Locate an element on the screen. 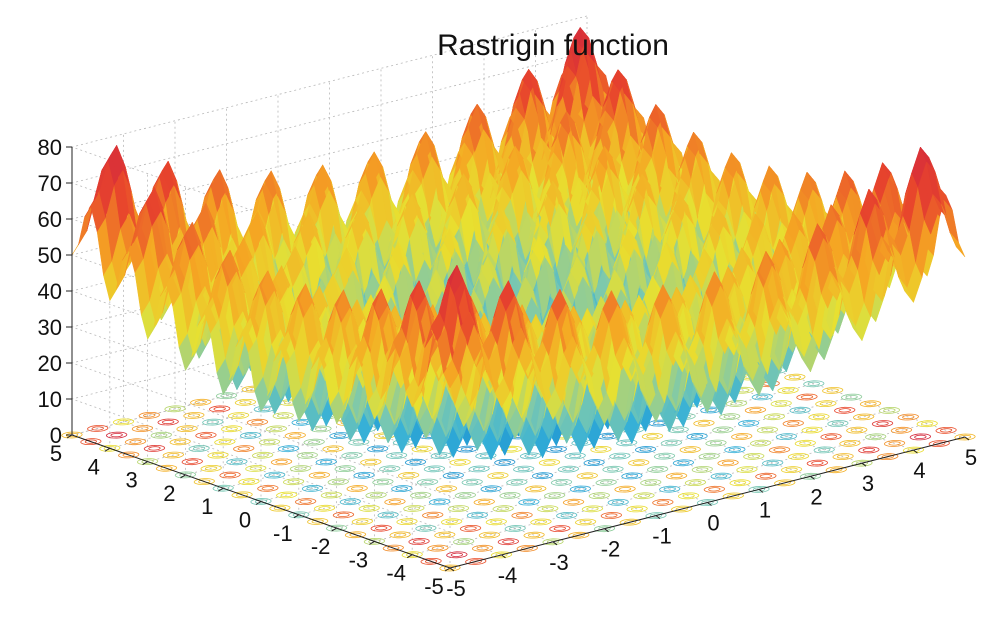 This screenshot has height=634, width=1000. y-tick-label: -5 is located at coordinates (434, 586).